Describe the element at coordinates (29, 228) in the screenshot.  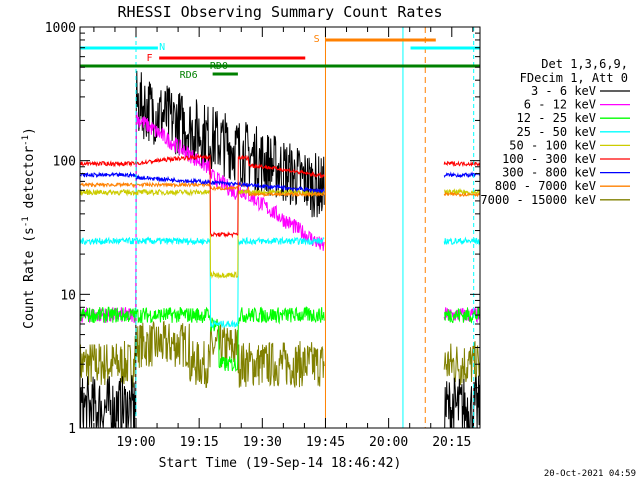
I see `y-axis-label: Count Rate (s-1 detector-1)` at that location.